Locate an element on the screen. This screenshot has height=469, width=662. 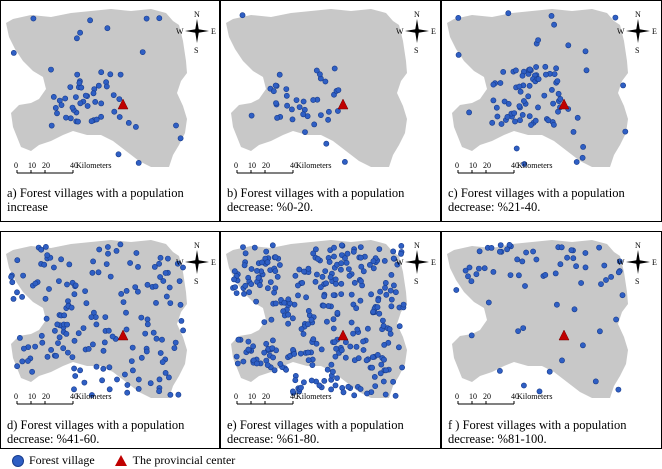
svg-text: 20 is located at coordinates (46, 396).